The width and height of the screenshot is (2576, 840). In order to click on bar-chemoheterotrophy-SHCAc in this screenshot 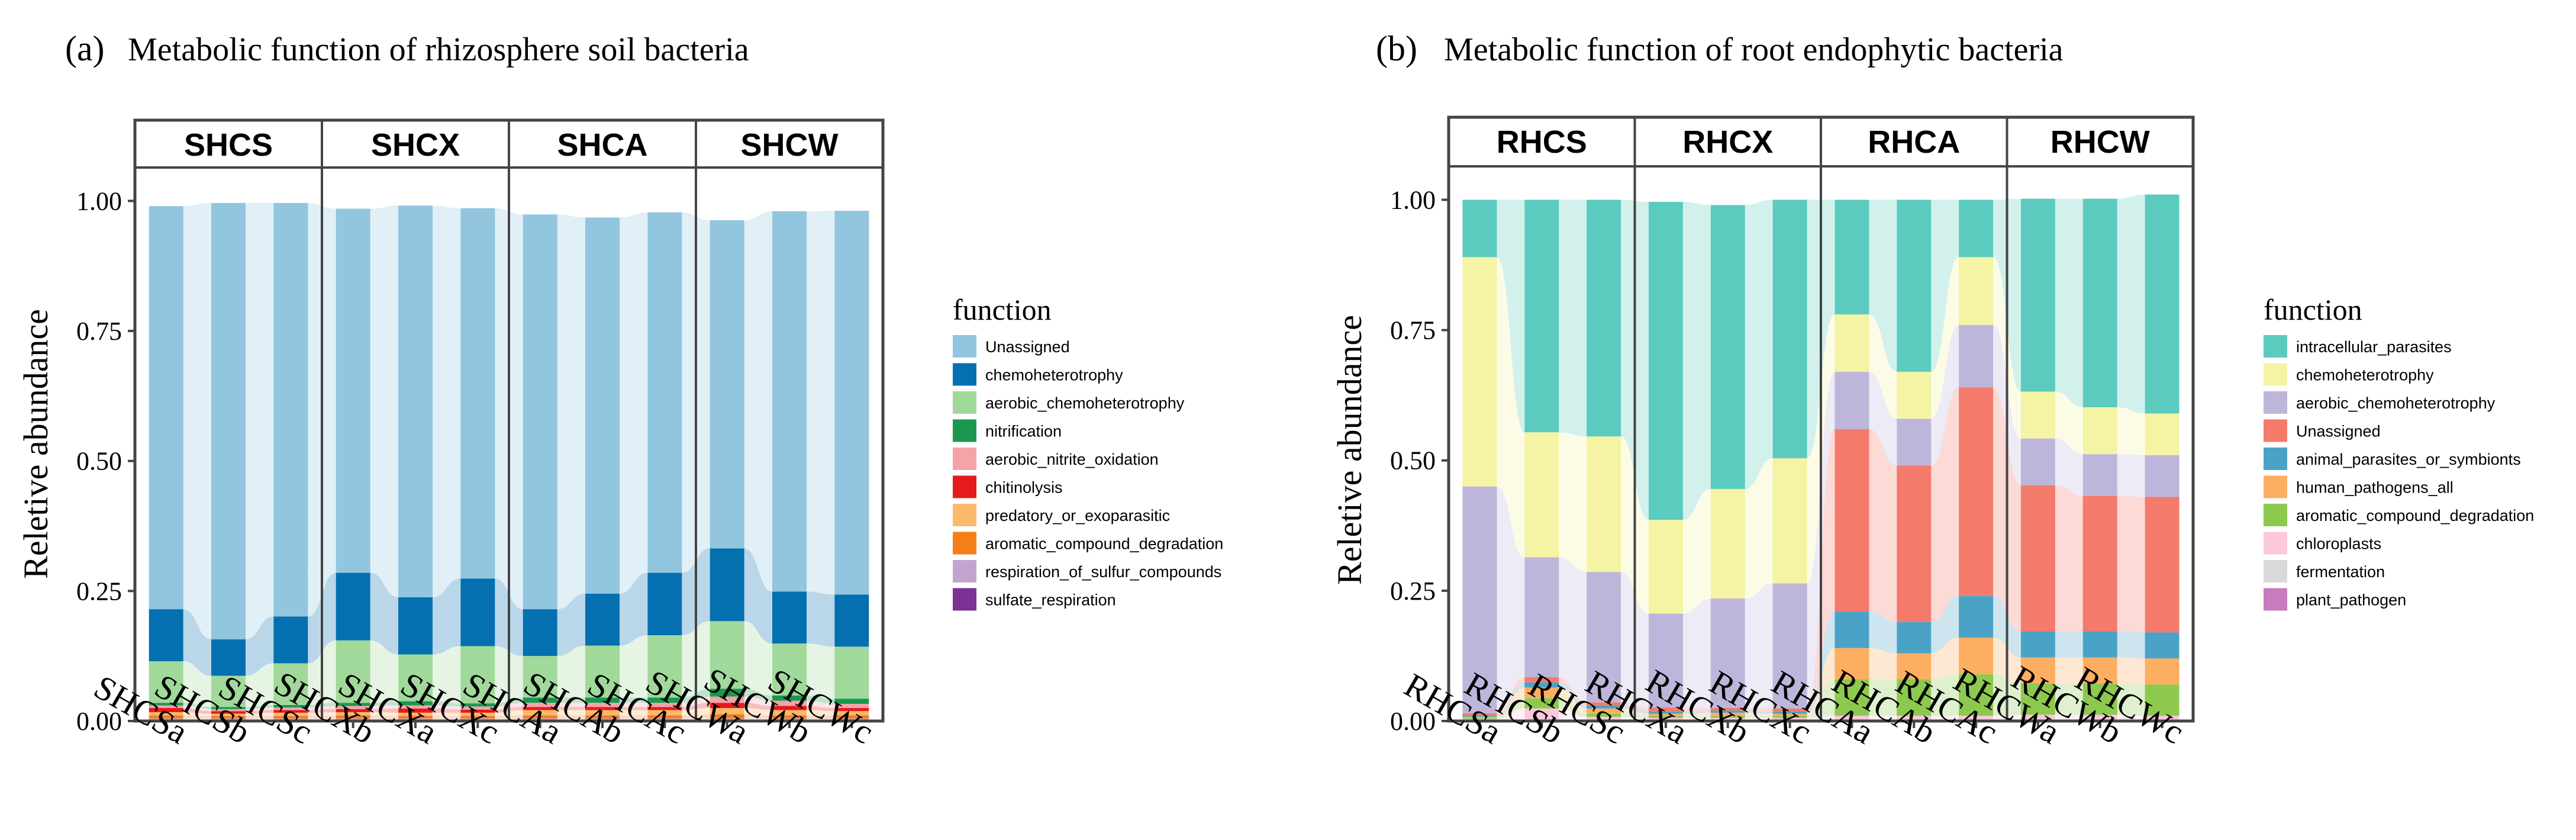, I will do `click(664, 604)`.